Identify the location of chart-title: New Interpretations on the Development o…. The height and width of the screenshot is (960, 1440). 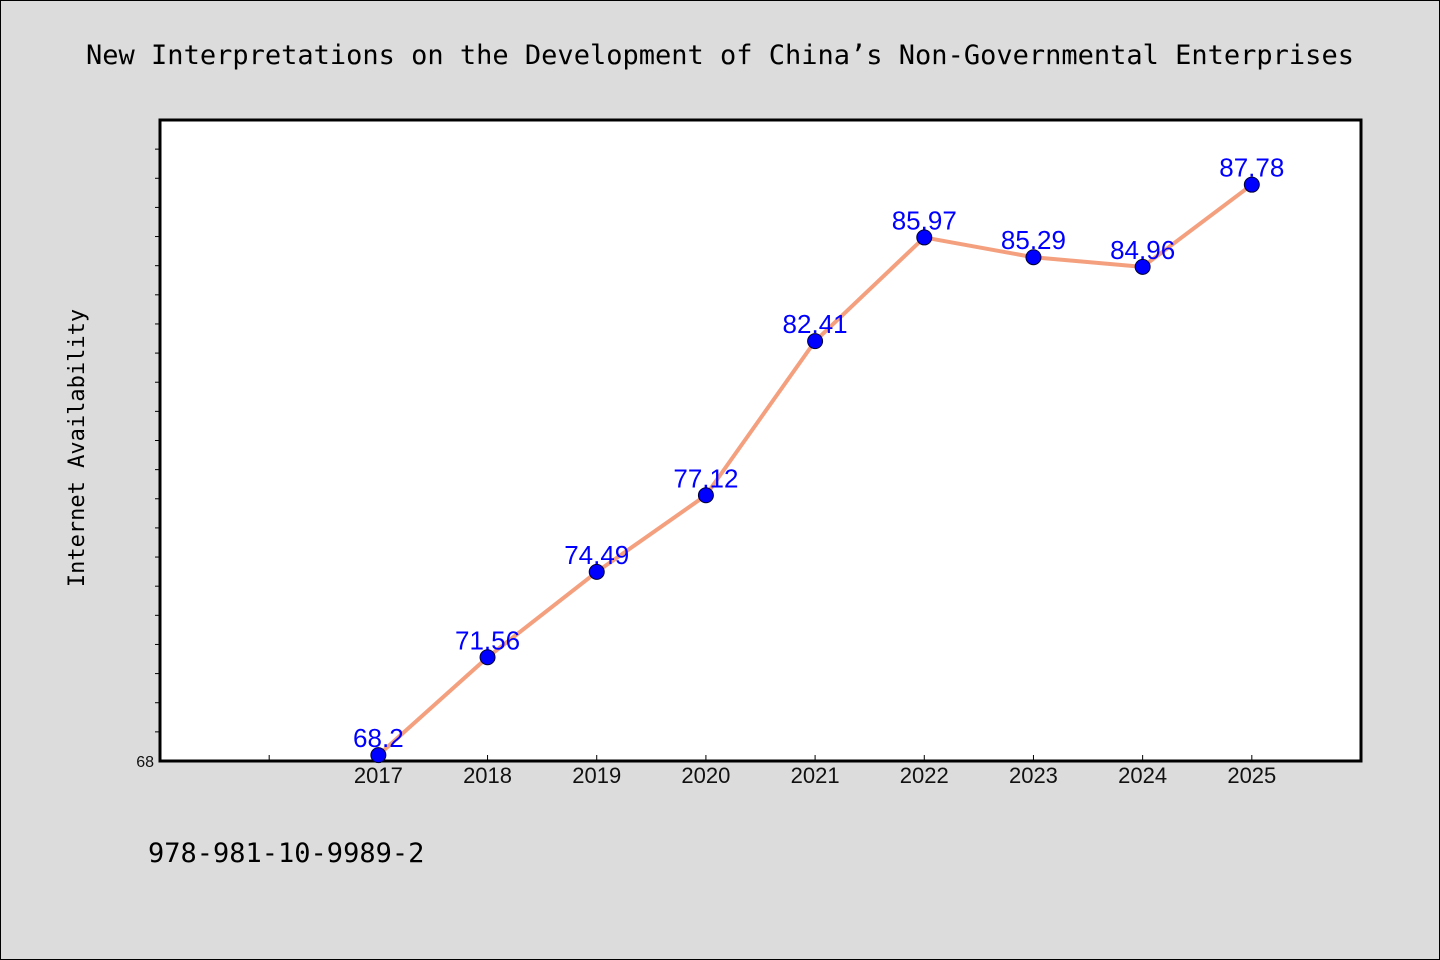
(720, 55).